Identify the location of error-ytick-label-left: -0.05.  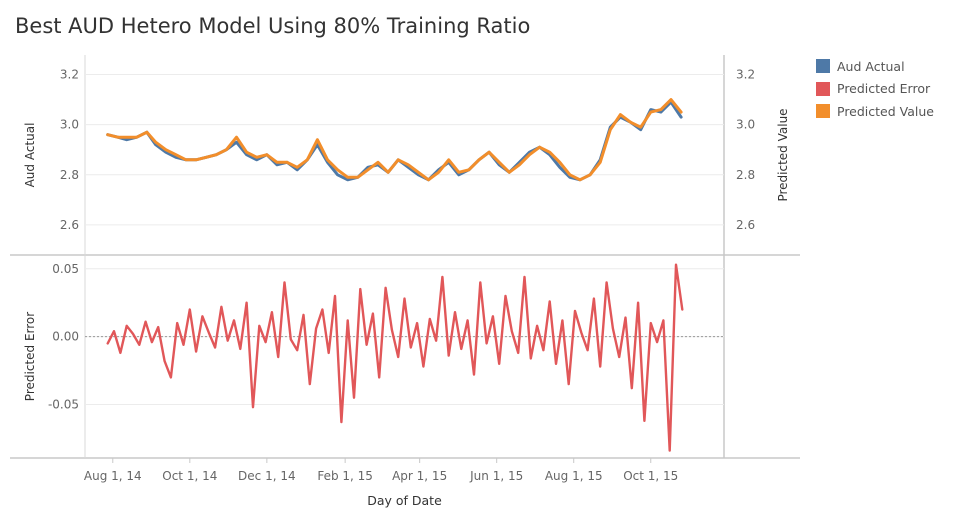
(63, 405).